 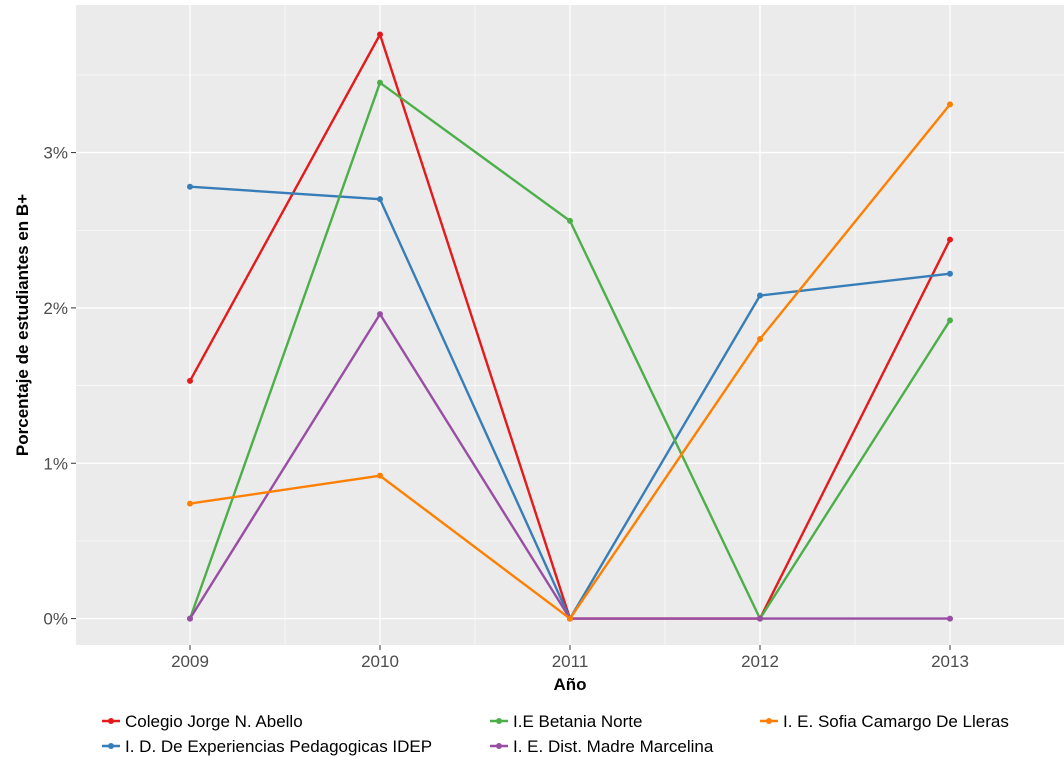 I want to click on legend-item: I. E. Dist. Madre Marcelina, so click(x=602, y=746).